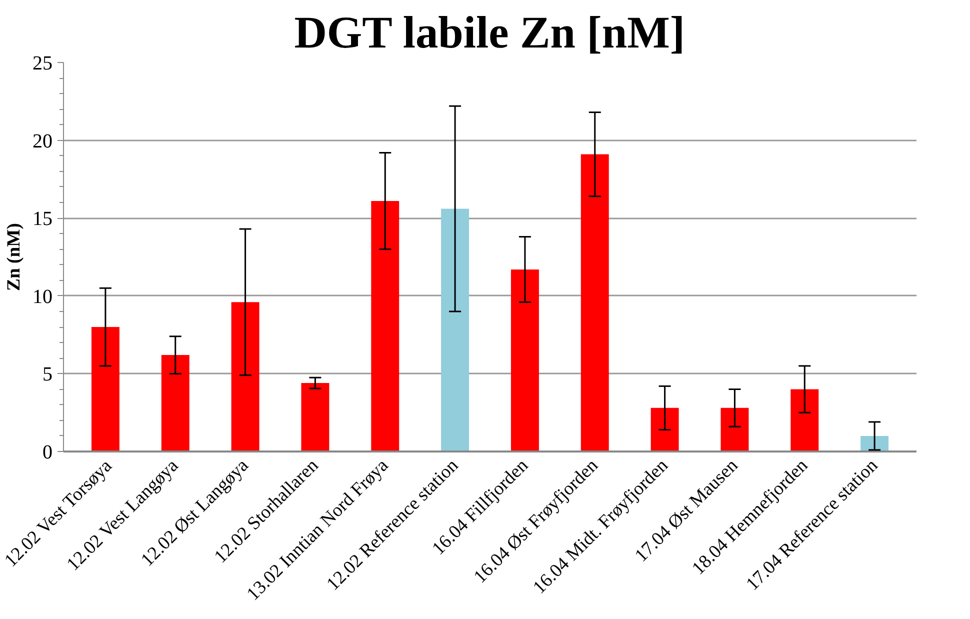 Image resolution: width=970 pixels, height=619 pixels. Describe the element at coordinates (47, 453) in the screenshot. I see `y-tick-label: 0` at that location.